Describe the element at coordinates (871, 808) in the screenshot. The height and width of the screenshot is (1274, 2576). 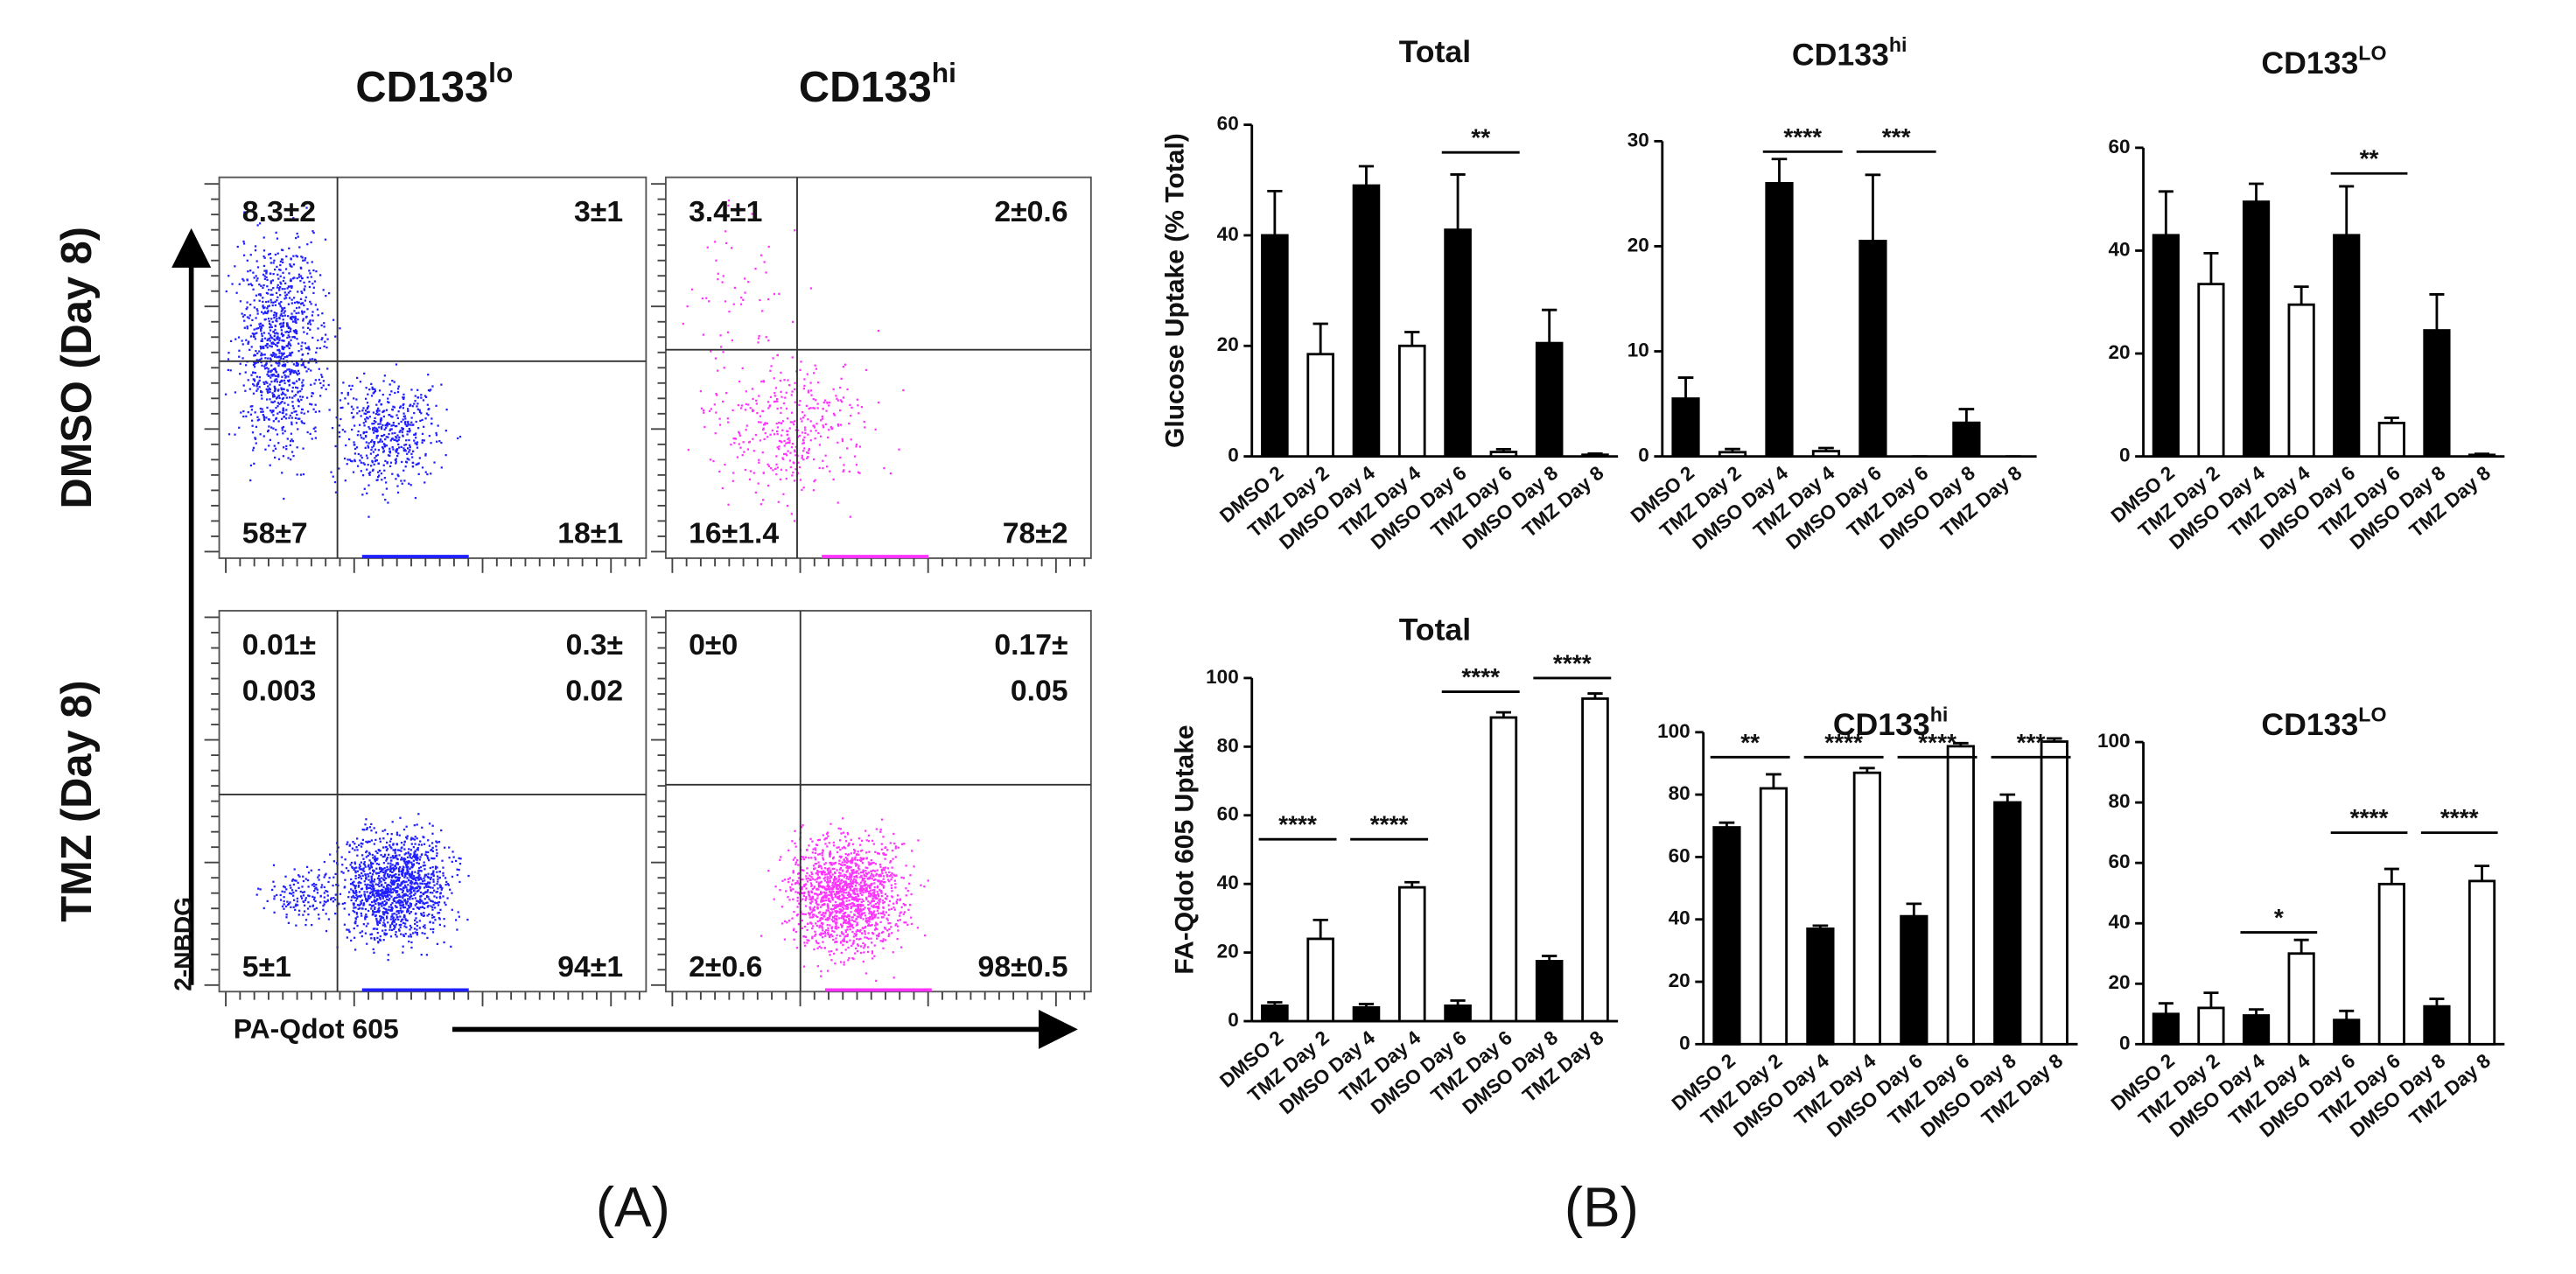
I see `flow-plot: 0±0 0.17±0.052±0.6 98±0.5` at that location.